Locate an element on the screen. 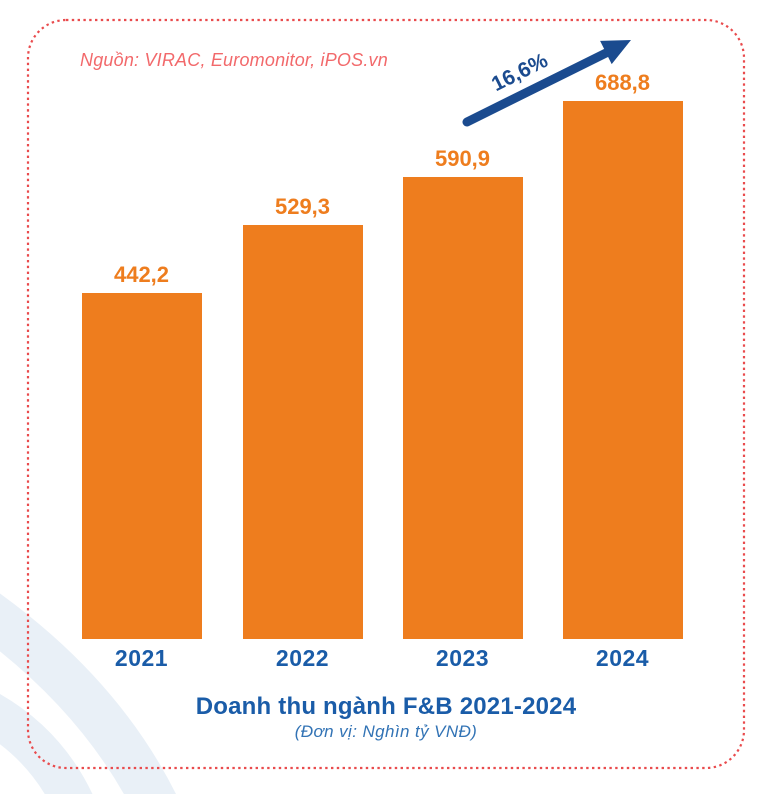 Image resolution: width=772 pixels, height=794 pixels. chart-unit-subtitle: (Đơn vị: Nghìn tỷ VNĐ) is located at coordinates (386, 731).